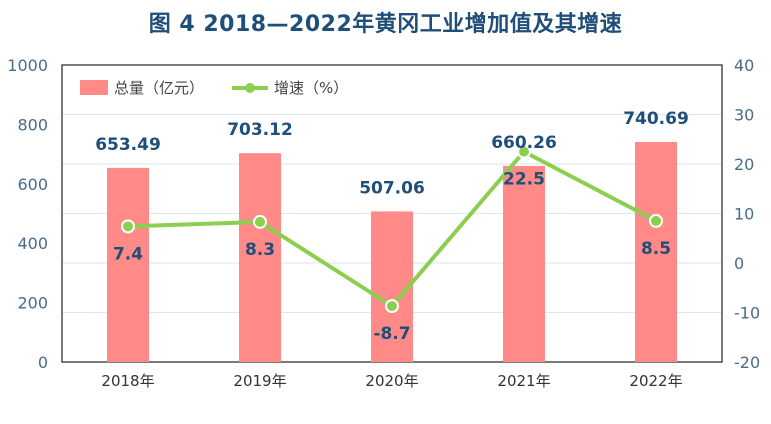  Describe the element at coordinates (259, 381) in the screenshot. I see `x-axis-tick-label: 2019年` at that location.